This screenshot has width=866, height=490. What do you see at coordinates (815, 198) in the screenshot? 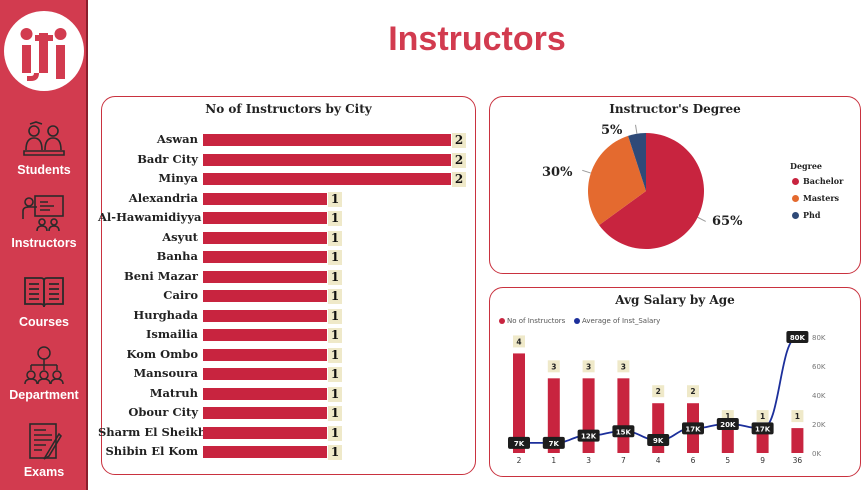
I see `legend-item-masters: Masters` at bounding box center [815, 198].